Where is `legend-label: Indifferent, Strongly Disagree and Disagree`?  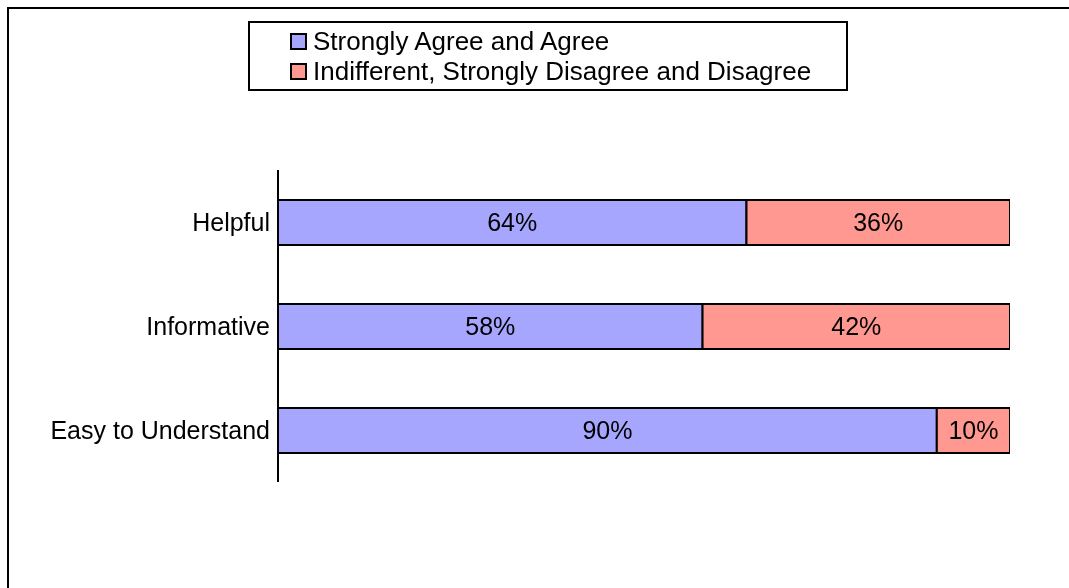 legend-label: Indifferent, Strongly Disagree and Disagree is located at coordinates (562, 71).